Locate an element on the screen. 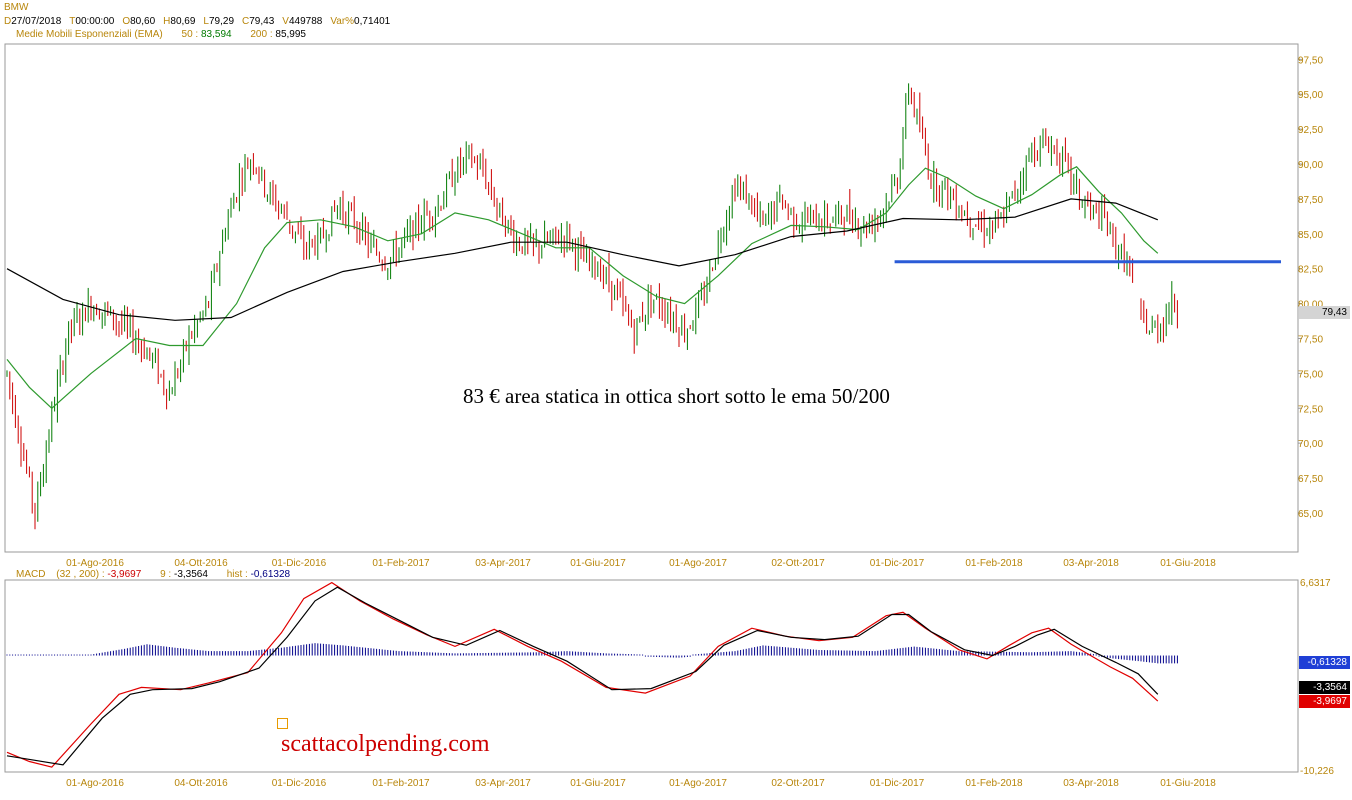 The height and width of the screenshot is (800, 1352). ohlc-value: 79,29 is located at coordinates (221, 21).